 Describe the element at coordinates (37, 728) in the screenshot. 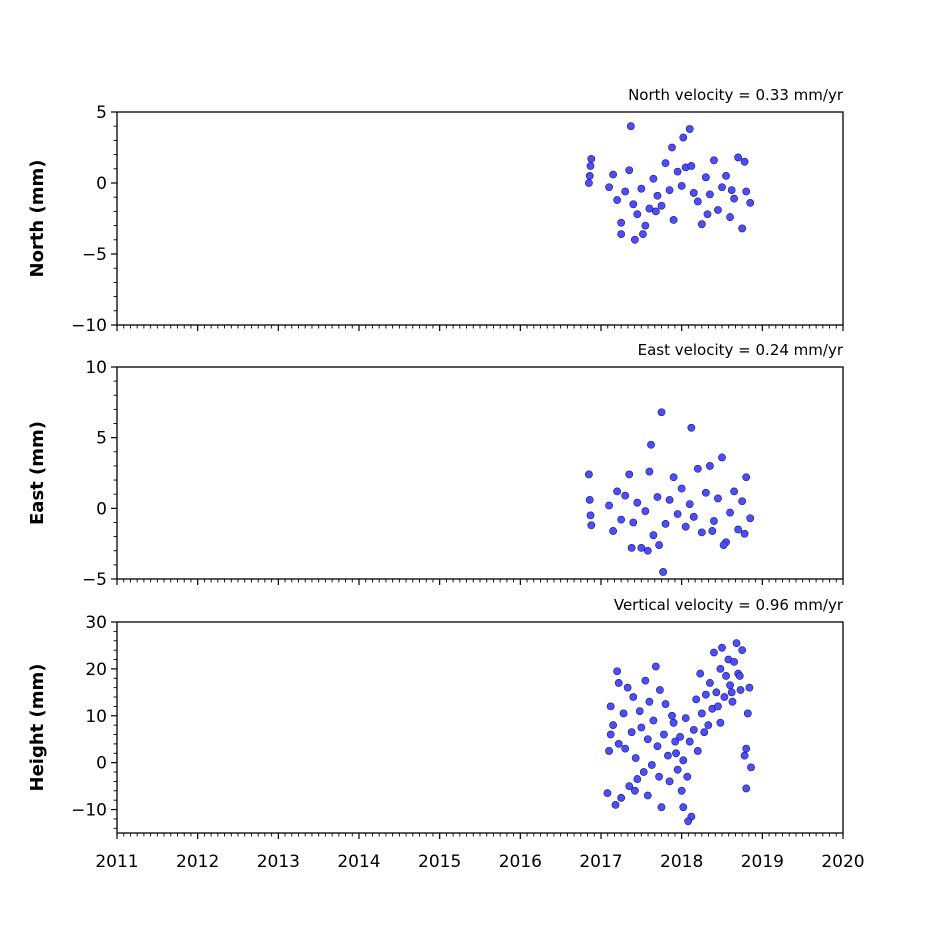

I see `height-y-axis-label: Height (mm)` at that location.